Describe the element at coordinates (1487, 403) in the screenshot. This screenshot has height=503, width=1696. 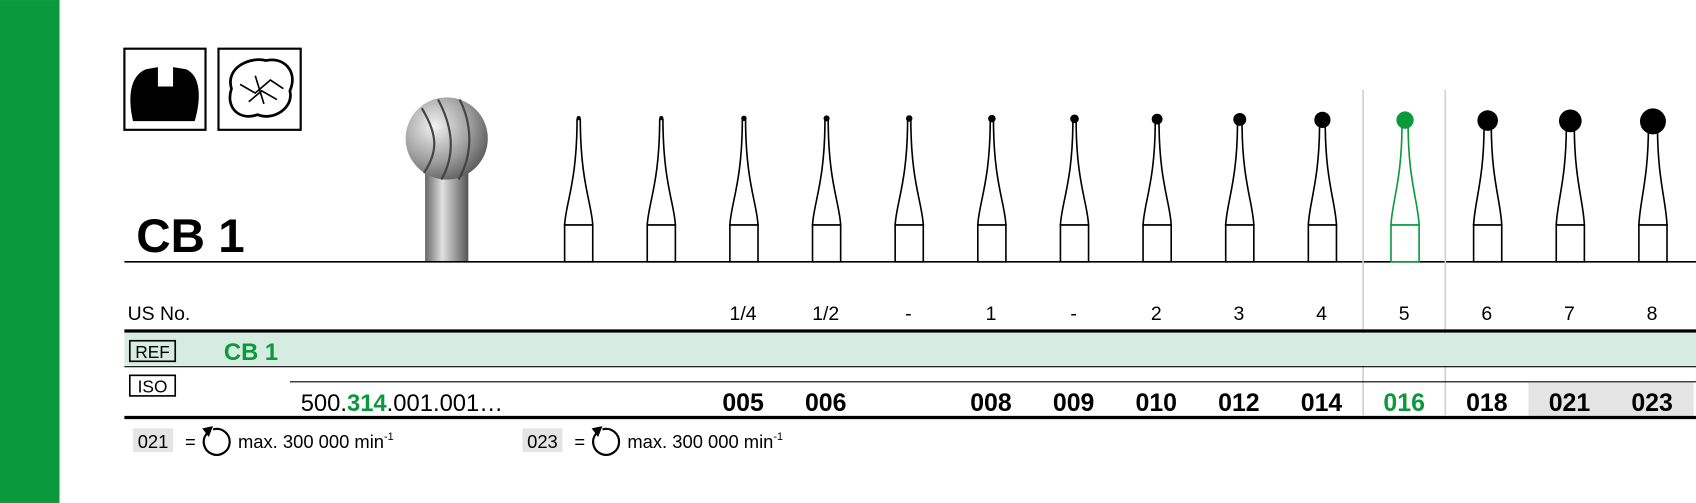
I see `iso-size: 018` at that location.